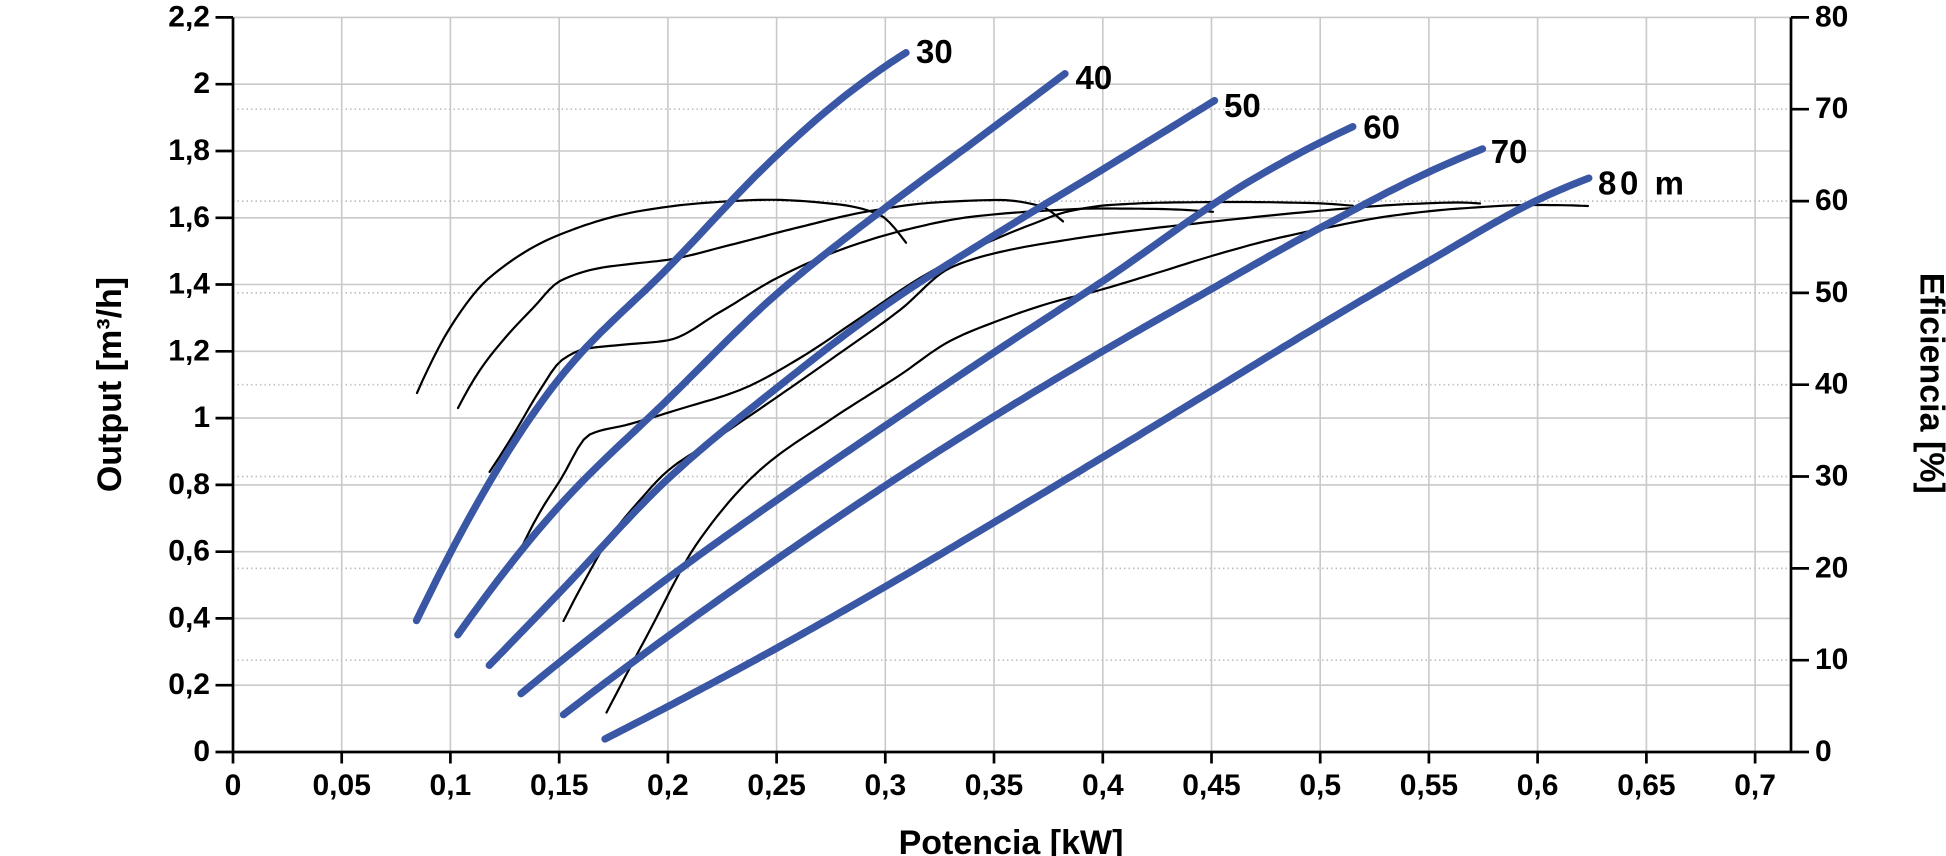  Describe the element at coordinates (1929, 383) in the screenshot. I see `svg-text: Eficiencia [%]` at that location.